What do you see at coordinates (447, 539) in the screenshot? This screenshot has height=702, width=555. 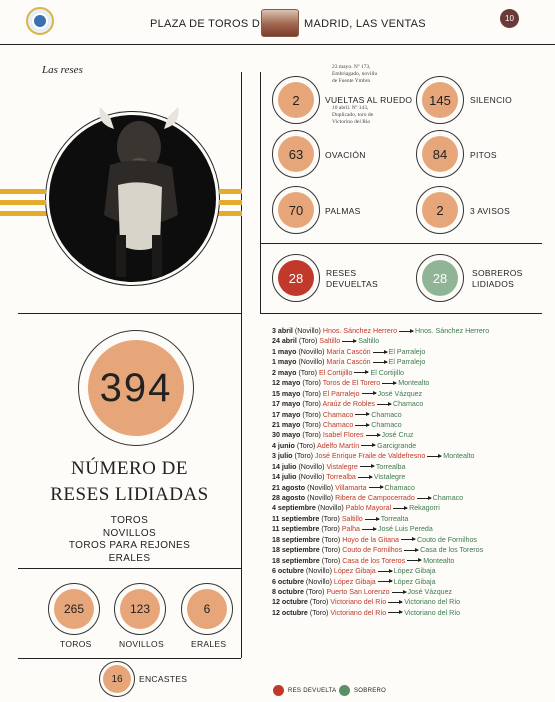 I see `list-sobrero: Couto de Fornilhos` at bounding box center [447, 539].